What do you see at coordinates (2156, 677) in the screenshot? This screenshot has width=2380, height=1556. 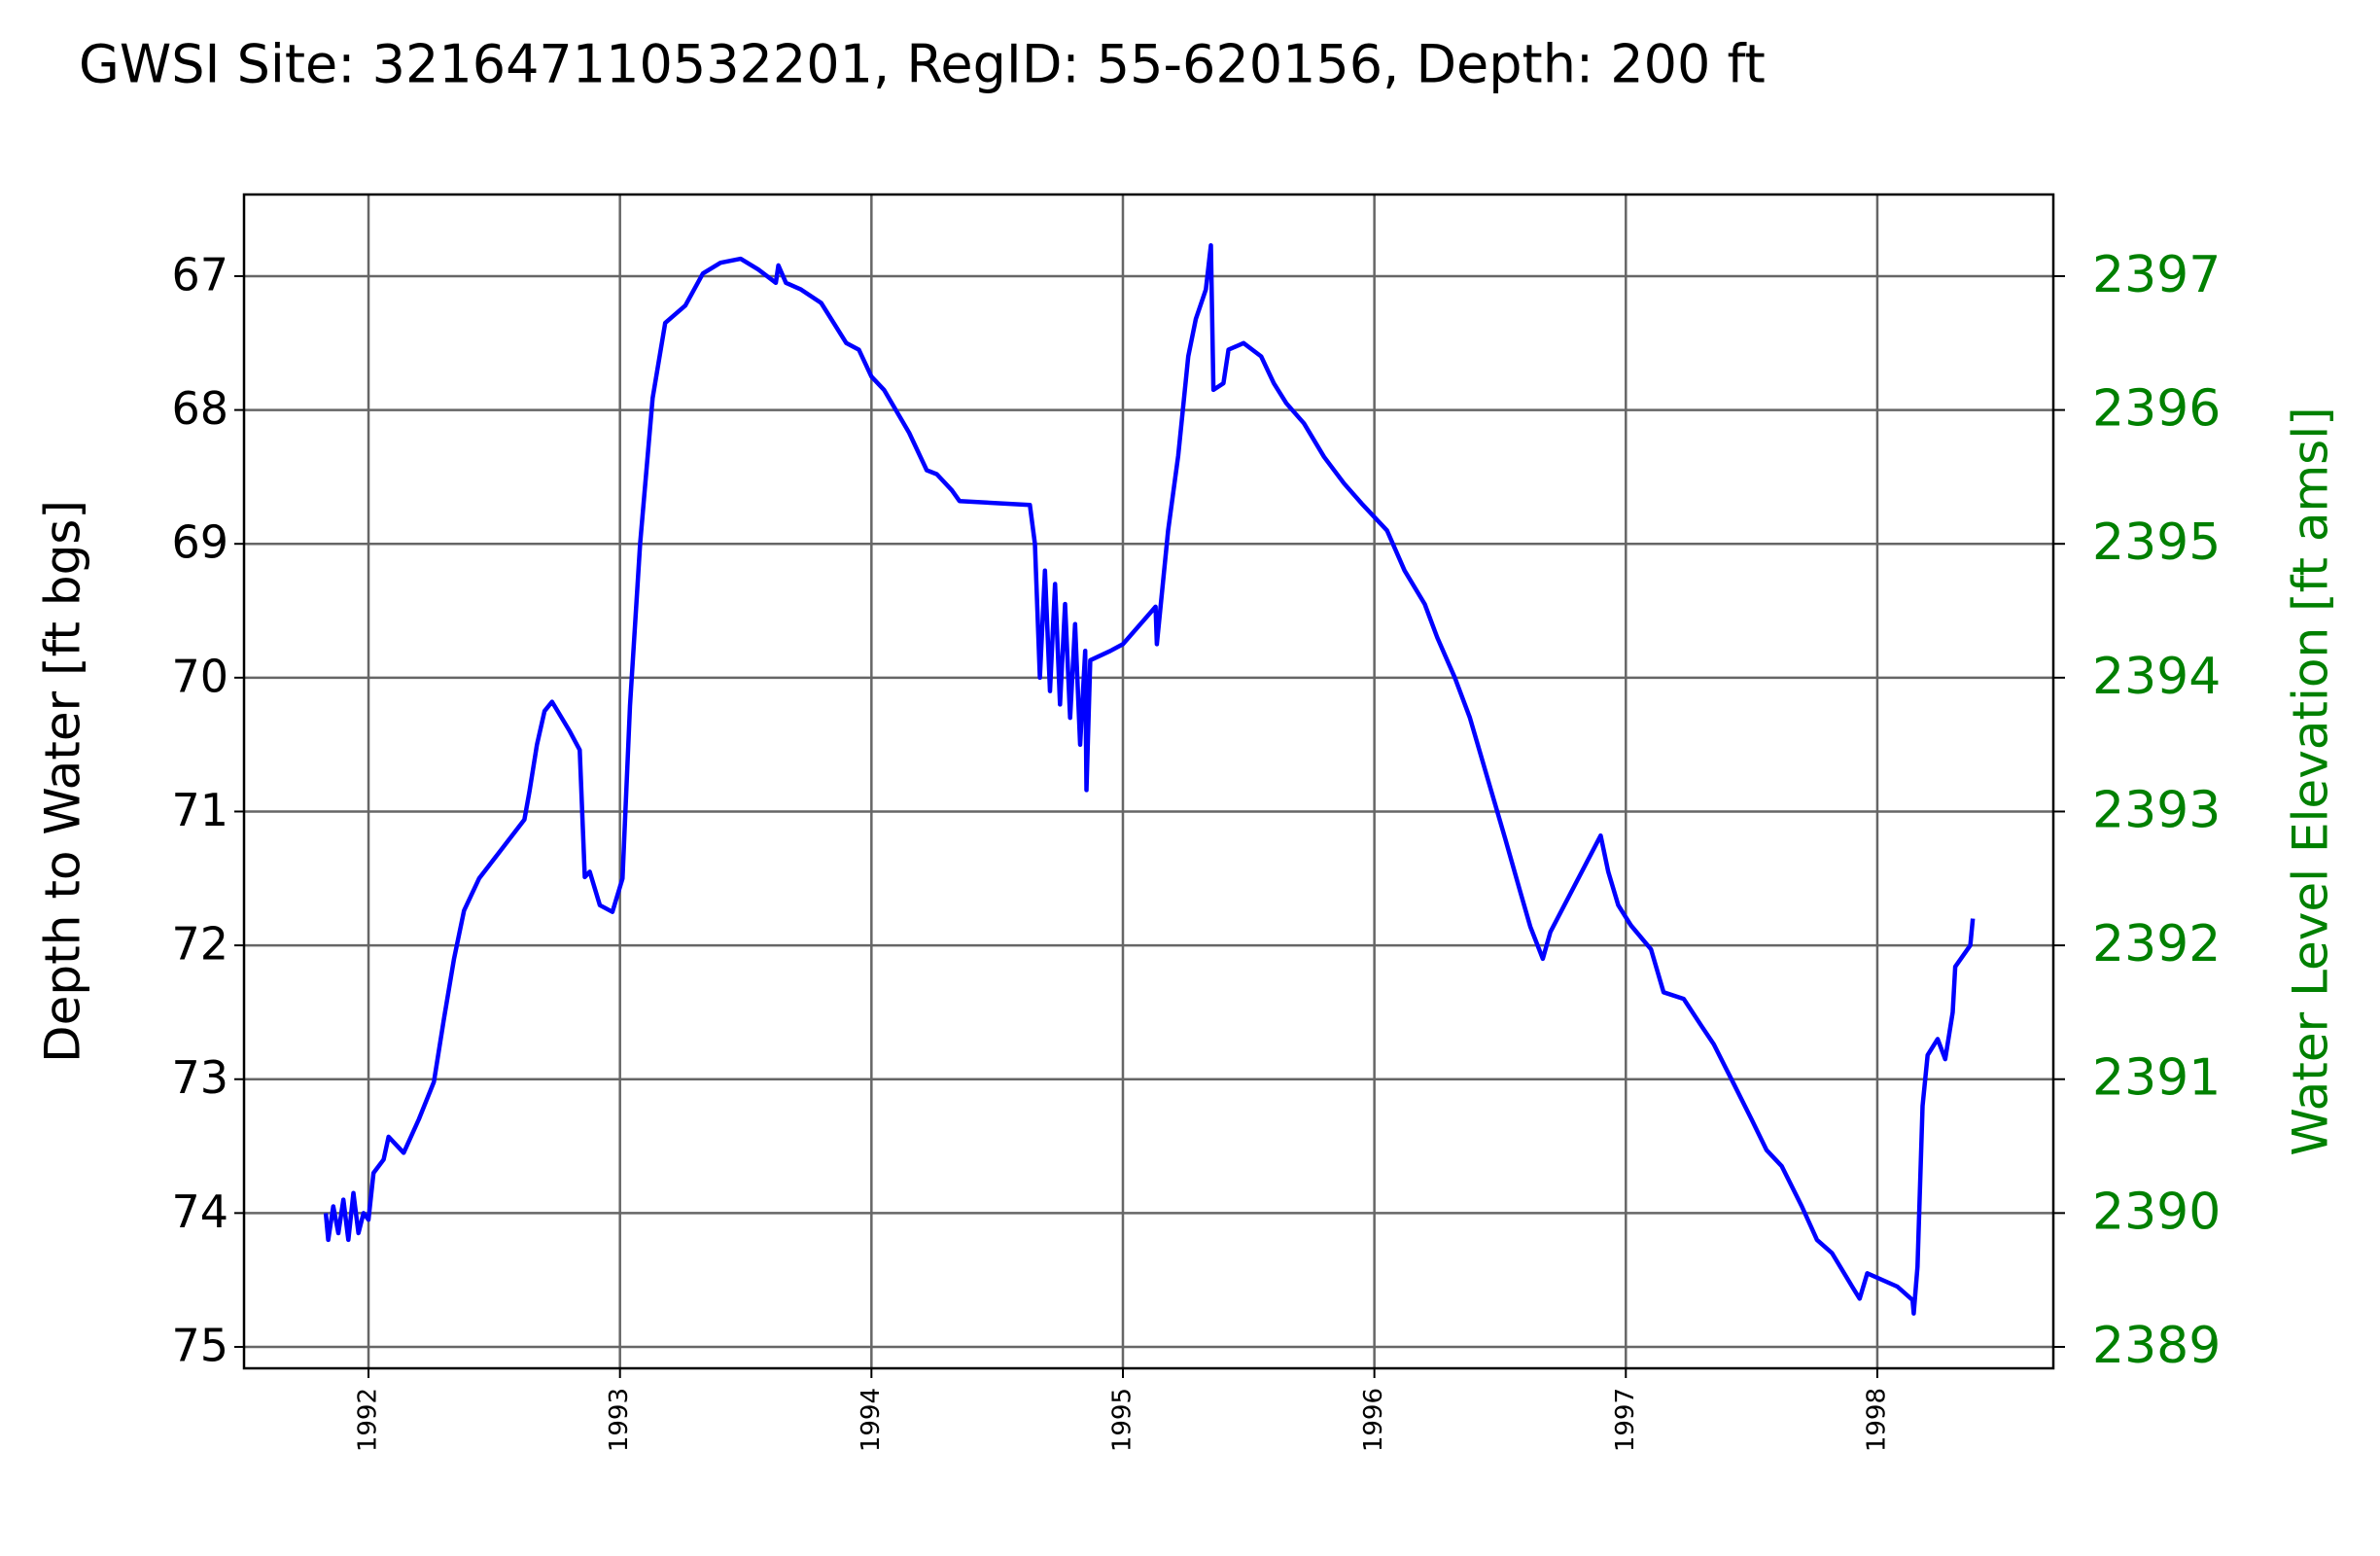 I see `y2-tick-label: 2394` at bounding box center [2156, 677].